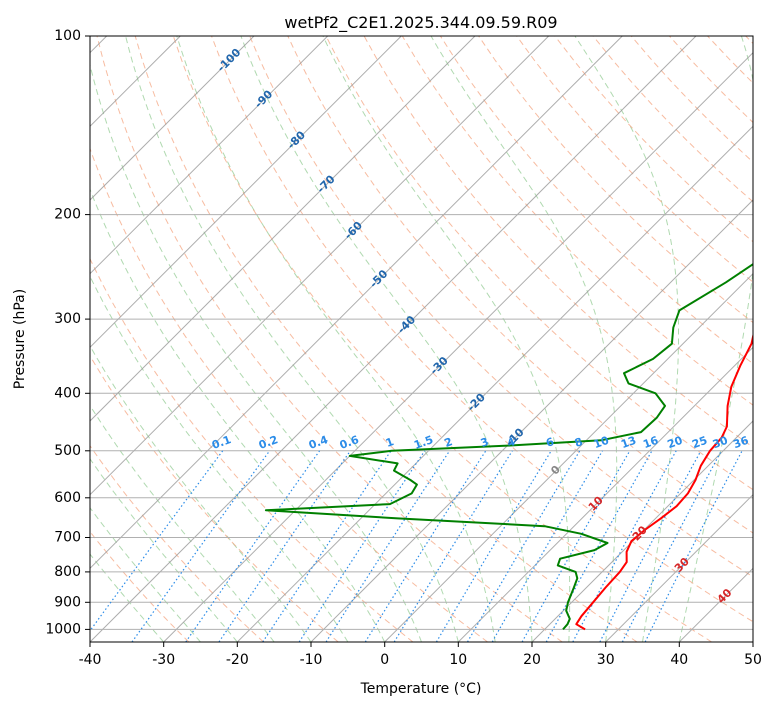  Describe the element at coordinates (67, 451) in the screenshot. I see `y-tick-label: 500` at that location.